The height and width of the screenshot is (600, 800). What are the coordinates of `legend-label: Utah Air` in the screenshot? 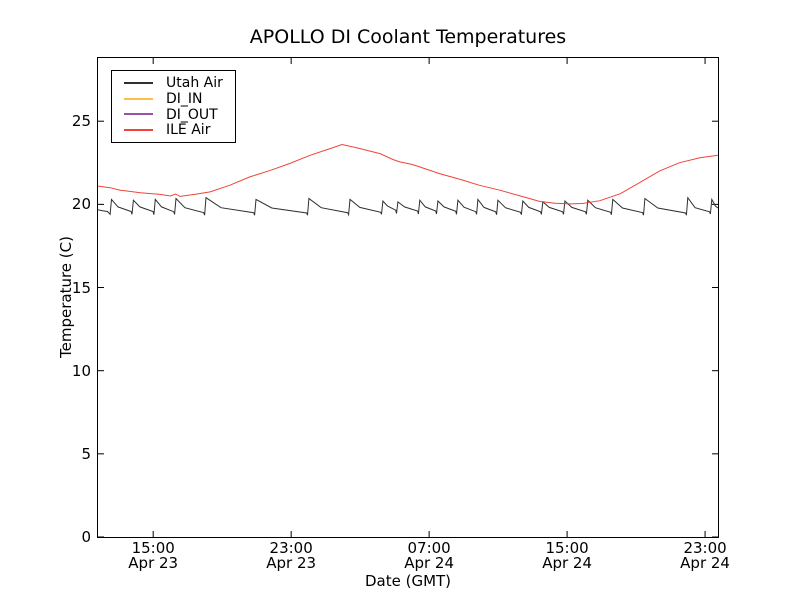 It's located at (194, 82).